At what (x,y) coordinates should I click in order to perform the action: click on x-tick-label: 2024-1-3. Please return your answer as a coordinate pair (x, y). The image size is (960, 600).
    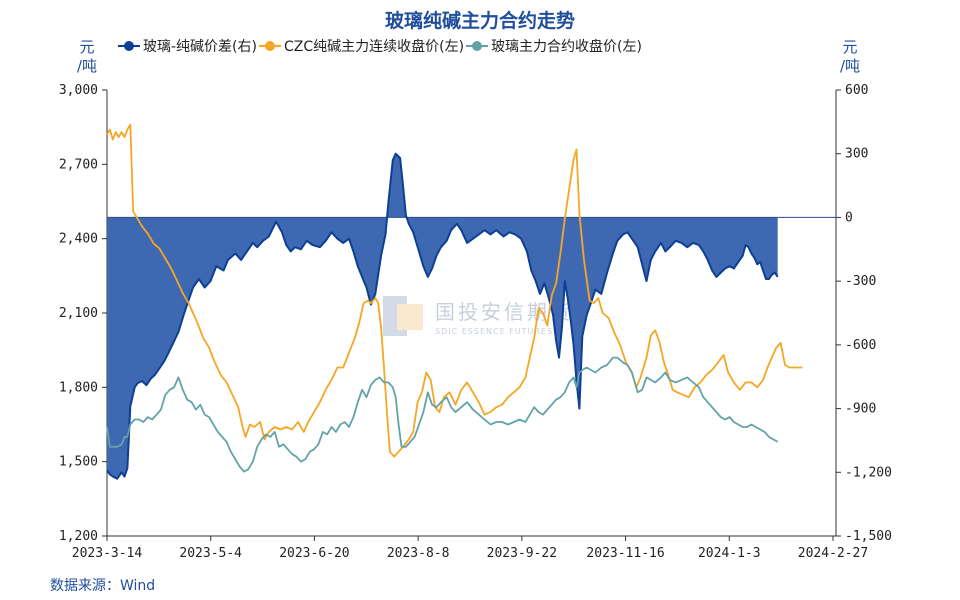
    Looking at the image, I should click on (729, 553).